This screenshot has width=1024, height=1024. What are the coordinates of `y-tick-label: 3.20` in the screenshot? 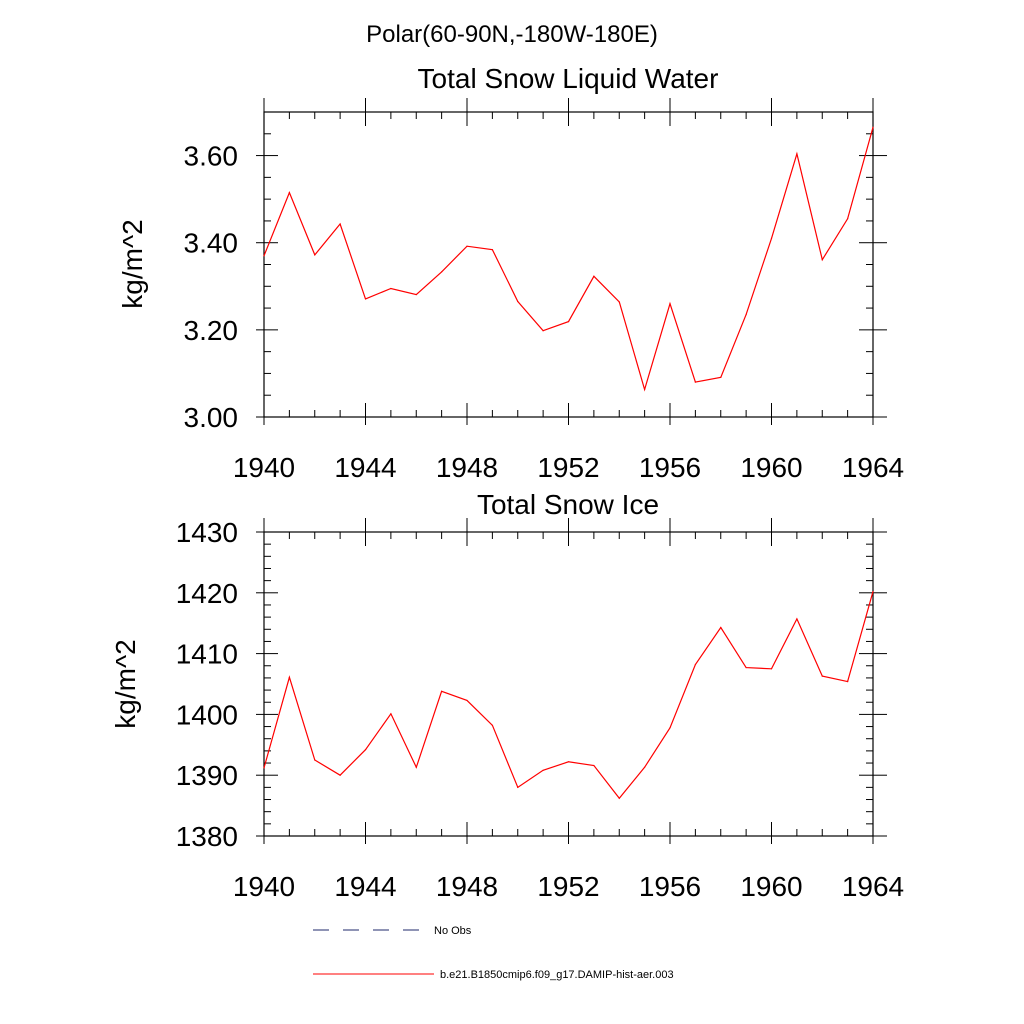 It's located at (211, 330).